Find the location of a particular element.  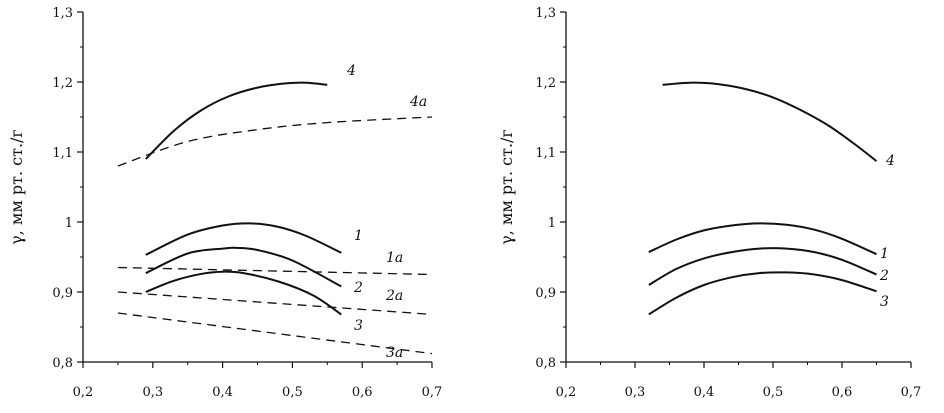

series-line-2a is located at coordinates (275, 303).